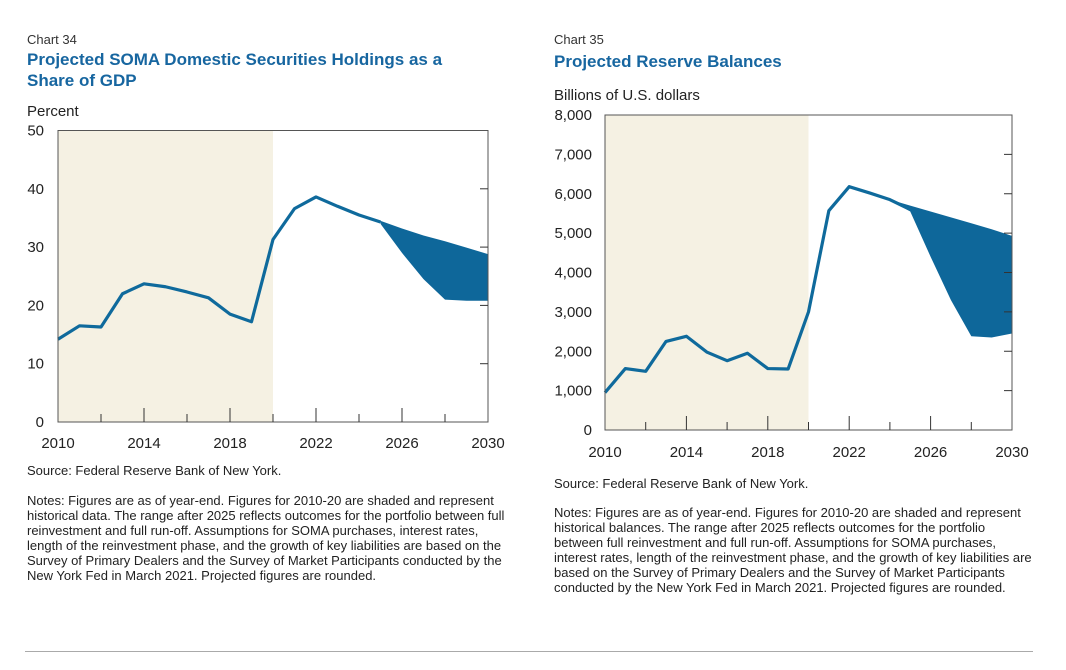 Image resolution: width=1066 pixels, height=670 pixels. I want to click on chart34-ytick-label: 50, so click(35, 131).